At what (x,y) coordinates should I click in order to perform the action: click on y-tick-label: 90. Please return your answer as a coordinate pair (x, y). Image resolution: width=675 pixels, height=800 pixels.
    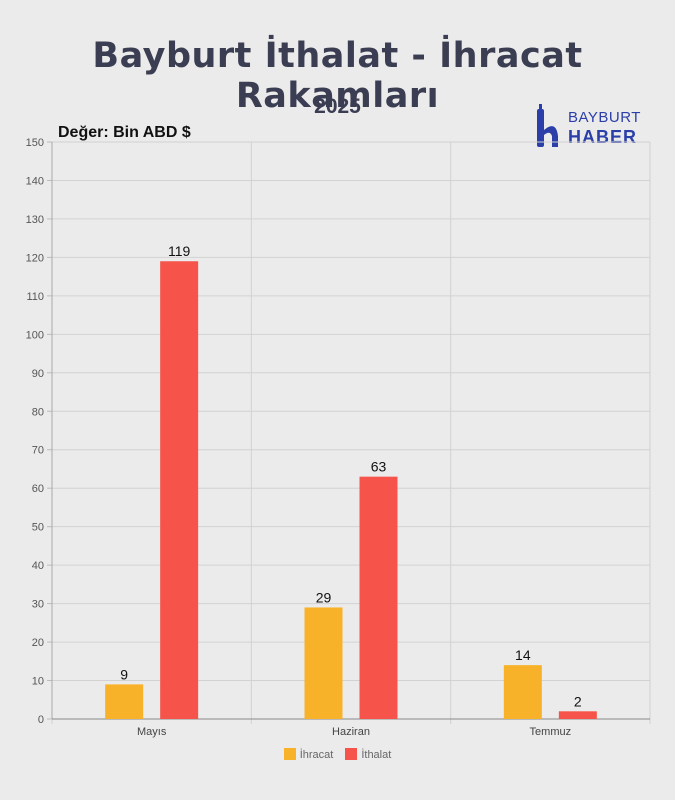
    Looking at the image, I should click on (38, 374).